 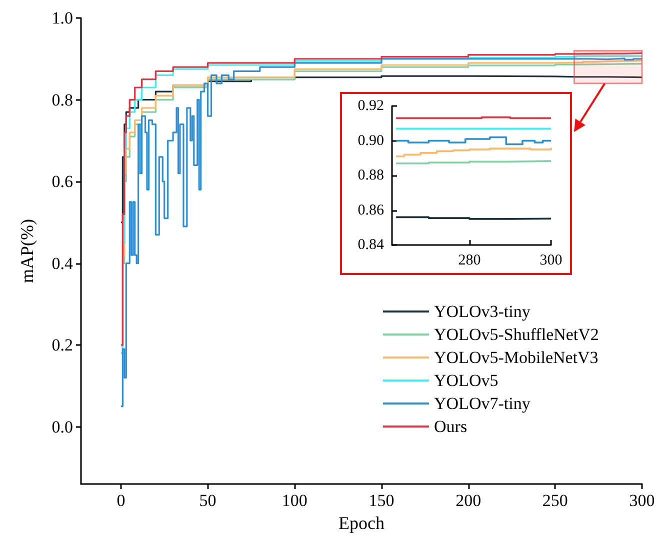 What do you see at coordinates (62, 100) in the screenshot?
I see `y-tick-label: 0.8` at bounding box center [62, 100].